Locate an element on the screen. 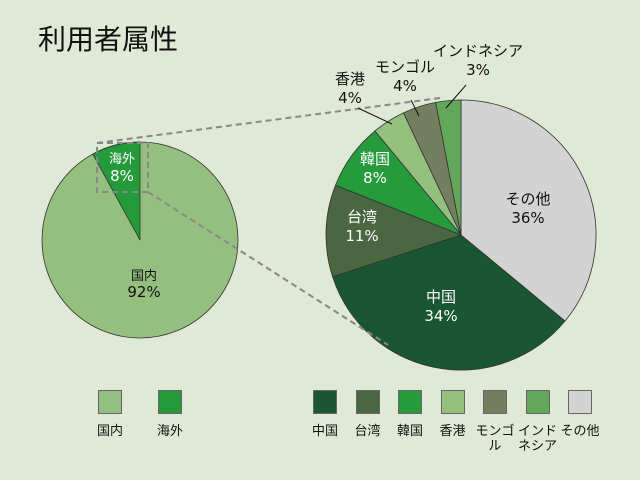 The image size is (640, 480). legend-label: 台湾 is located at coordinates (367, 431).